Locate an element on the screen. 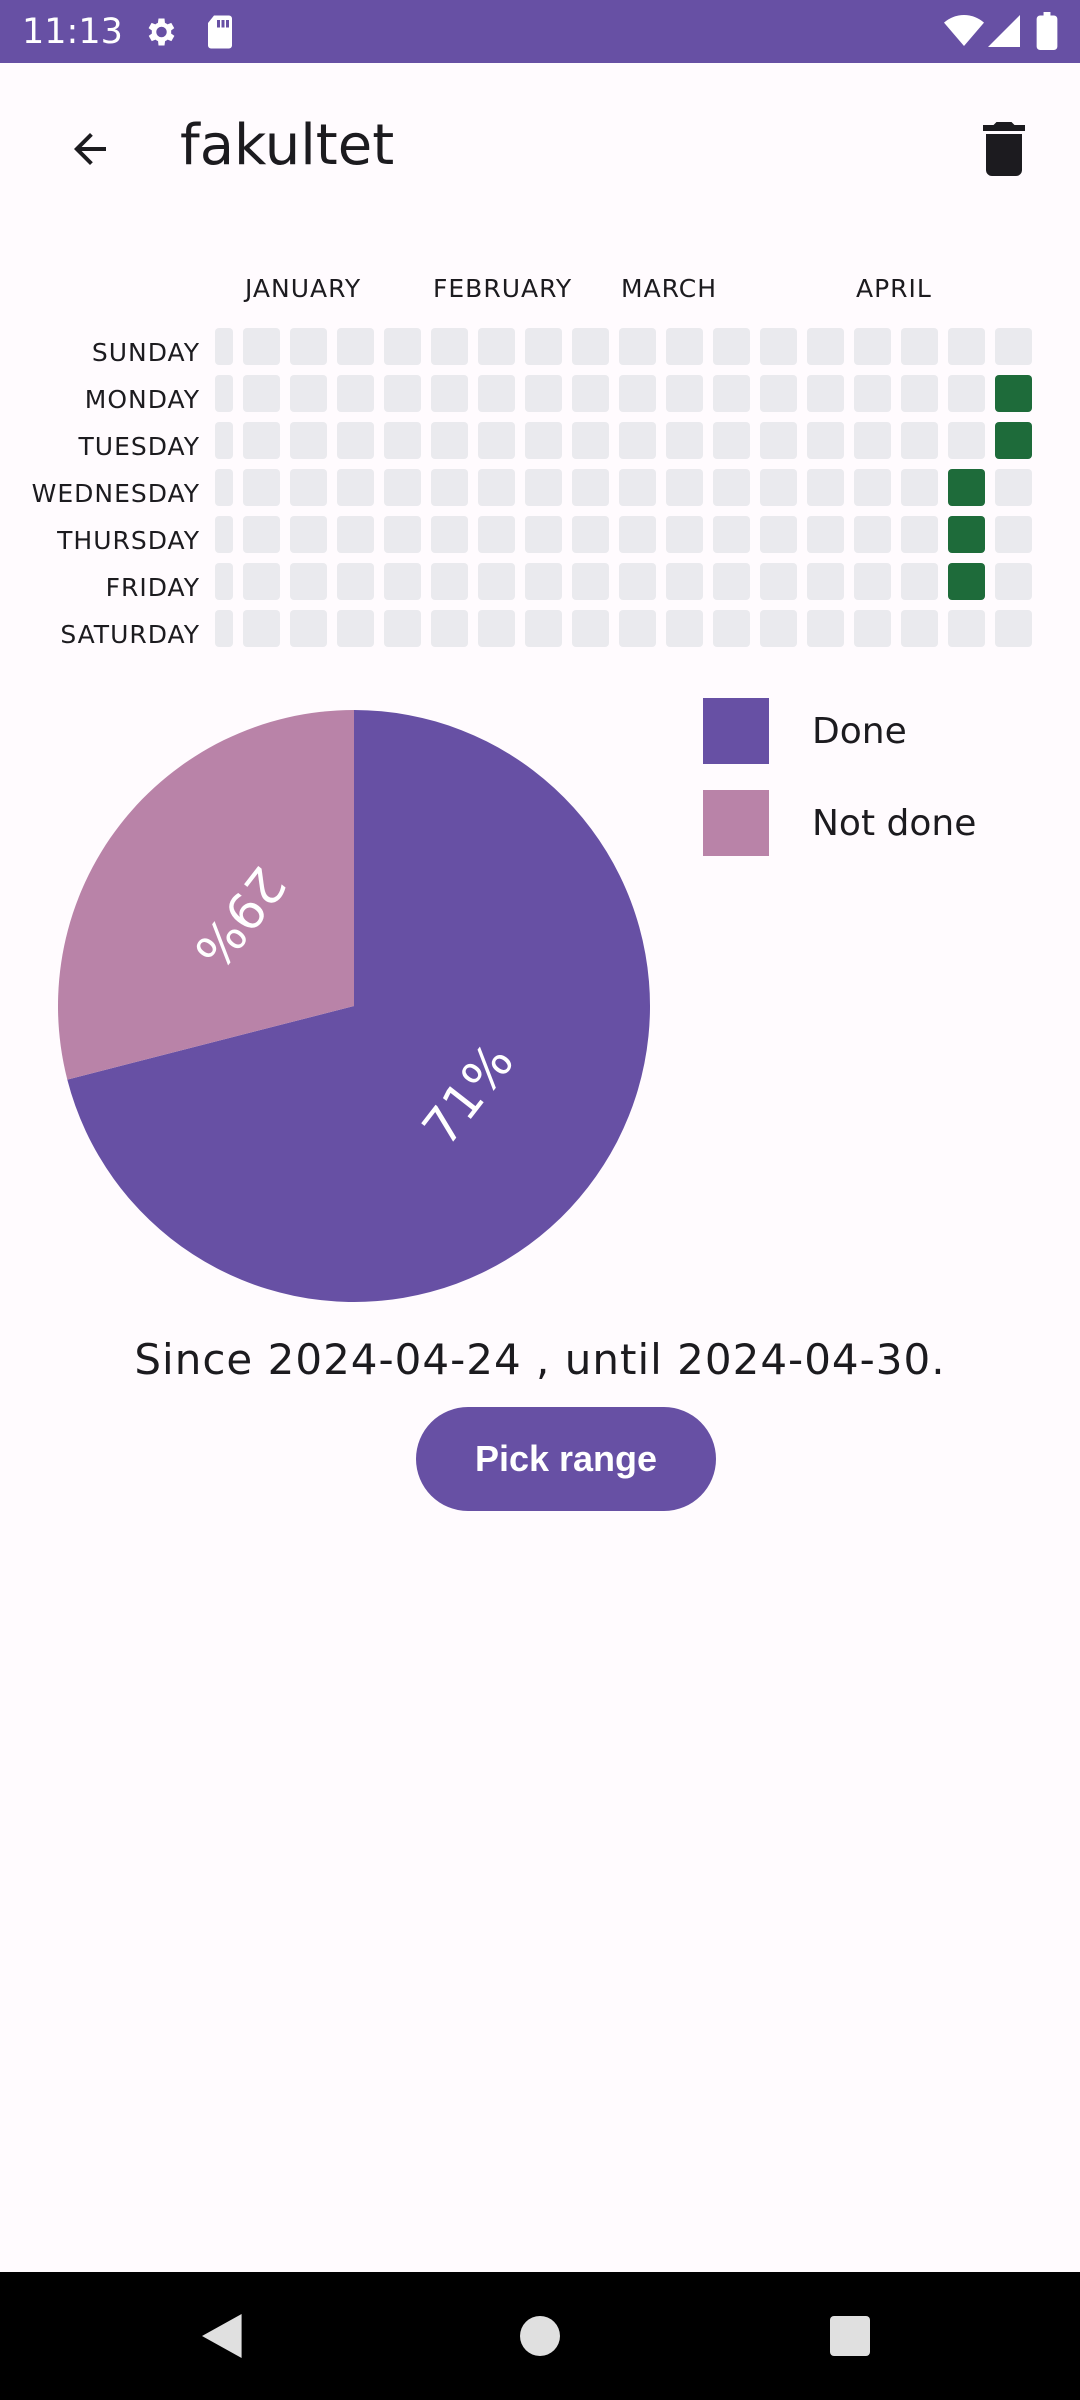 The height and width of the screenshot is (2400, 1080). legend-item-not-done: Not done is located at coordinates (839, 823).